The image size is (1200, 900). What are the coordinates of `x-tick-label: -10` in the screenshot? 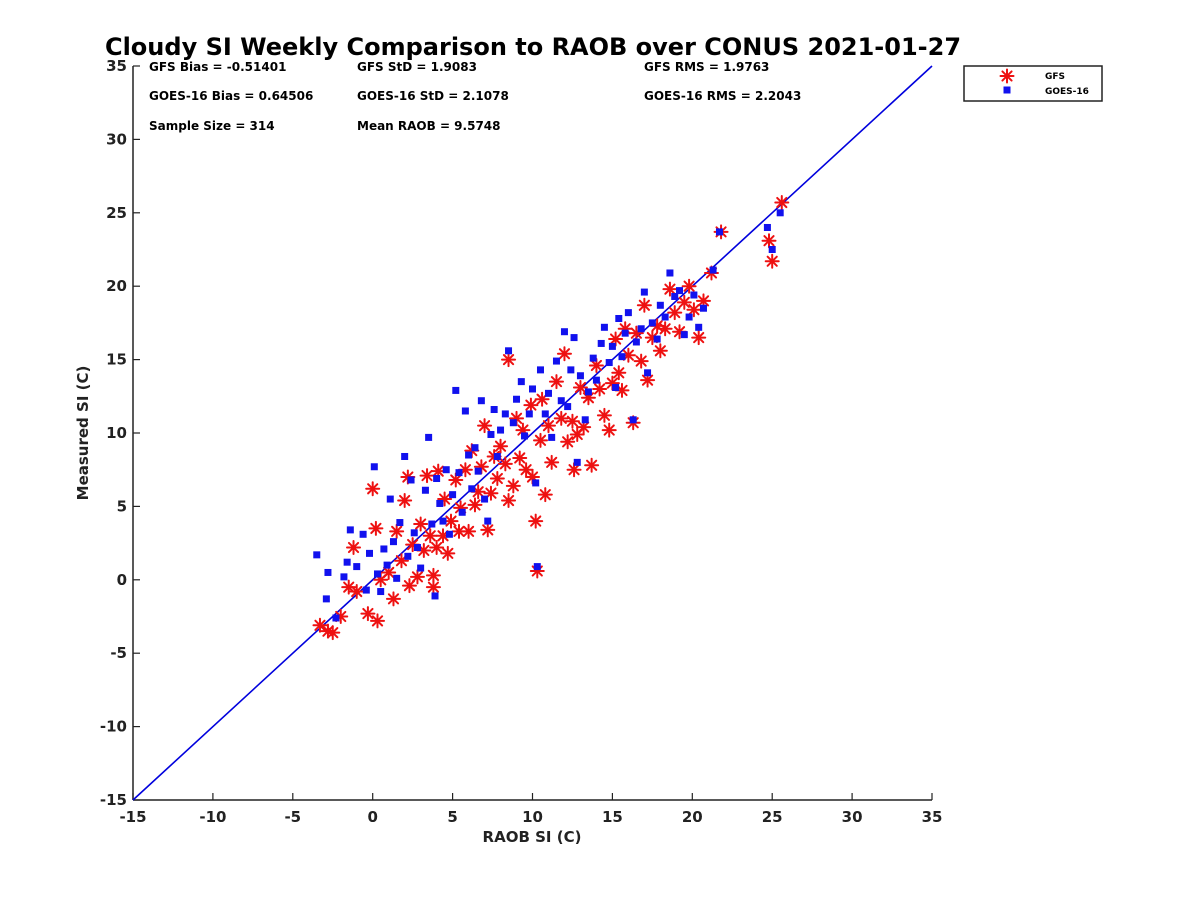 It's located at (212, 817).